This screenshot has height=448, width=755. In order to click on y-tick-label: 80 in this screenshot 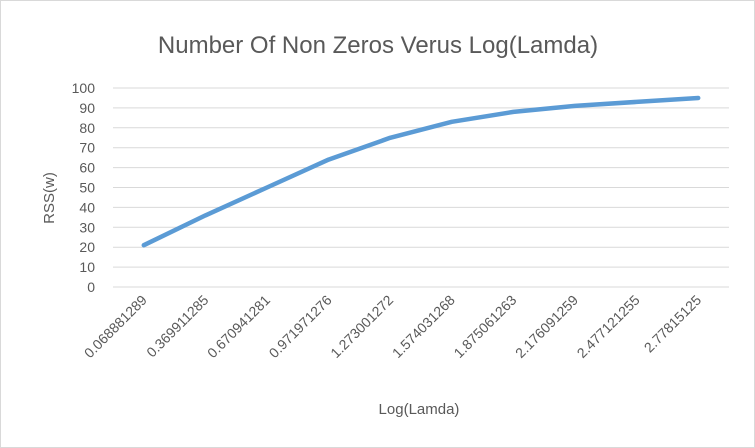, I will do `click(87, 128)`.